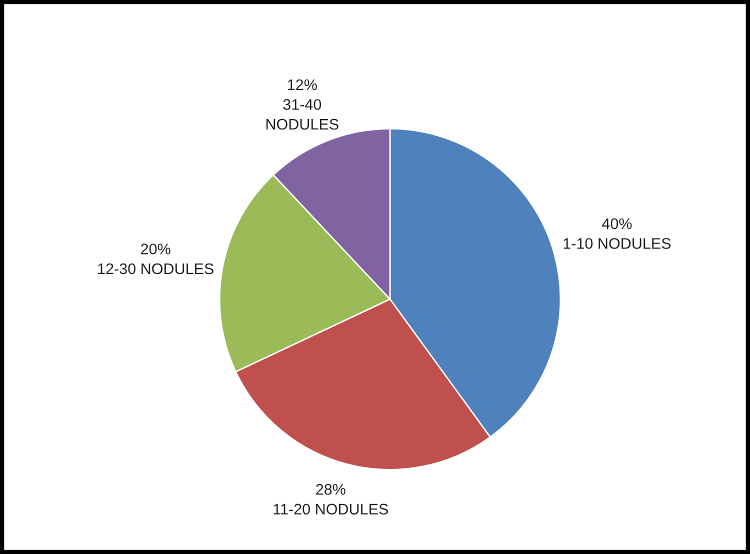 The height and width of the screenshot is (554, 750). What do you see at coordinates (617, 224) in the screenshot?
I see `data-label: 40%` at bounding box center [617, 224].